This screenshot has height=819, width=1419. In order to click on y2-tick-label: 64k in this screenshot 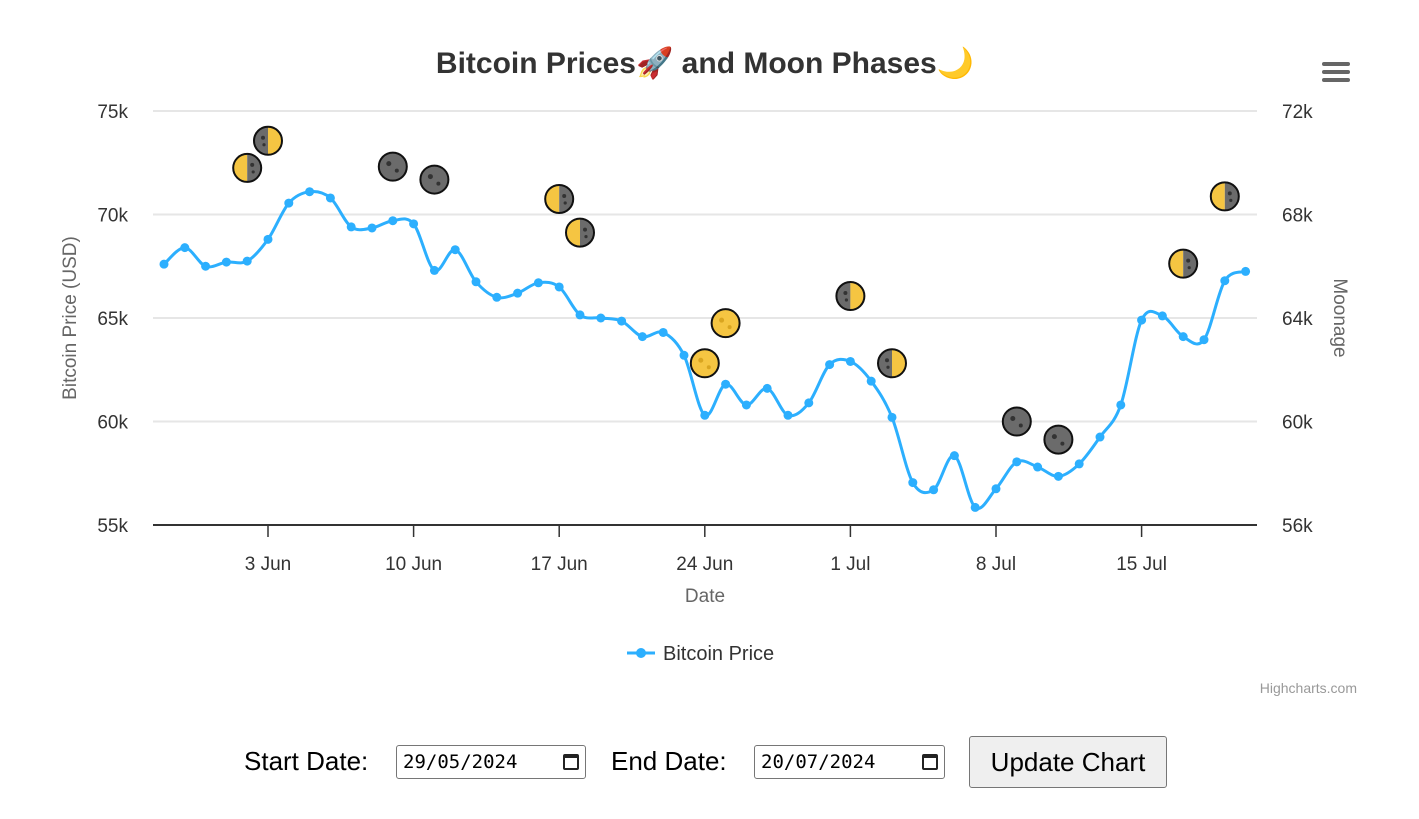, I will do `click(1297, 319)`.